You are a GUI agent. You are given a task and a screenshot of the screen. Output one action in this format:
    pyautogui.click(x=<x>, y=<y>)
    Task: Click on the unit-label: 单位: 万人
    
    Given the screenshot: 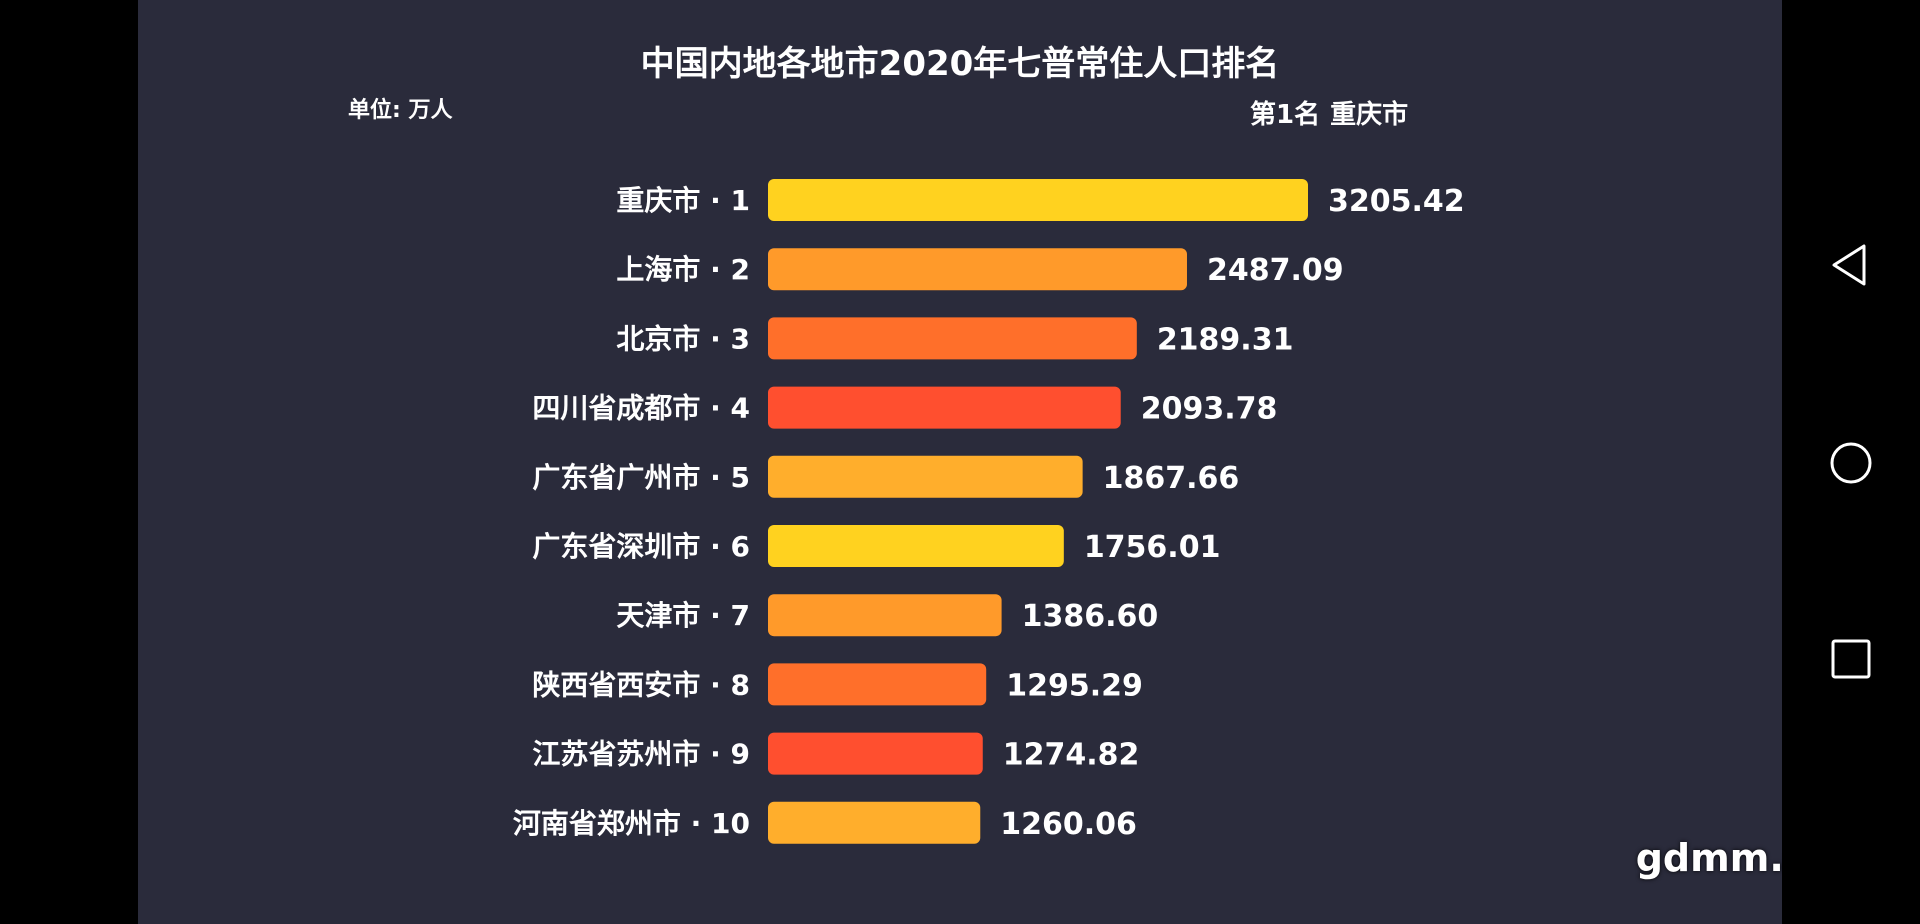 What is the action you would take?
    pyautogui.click(x=400, y=110)
    